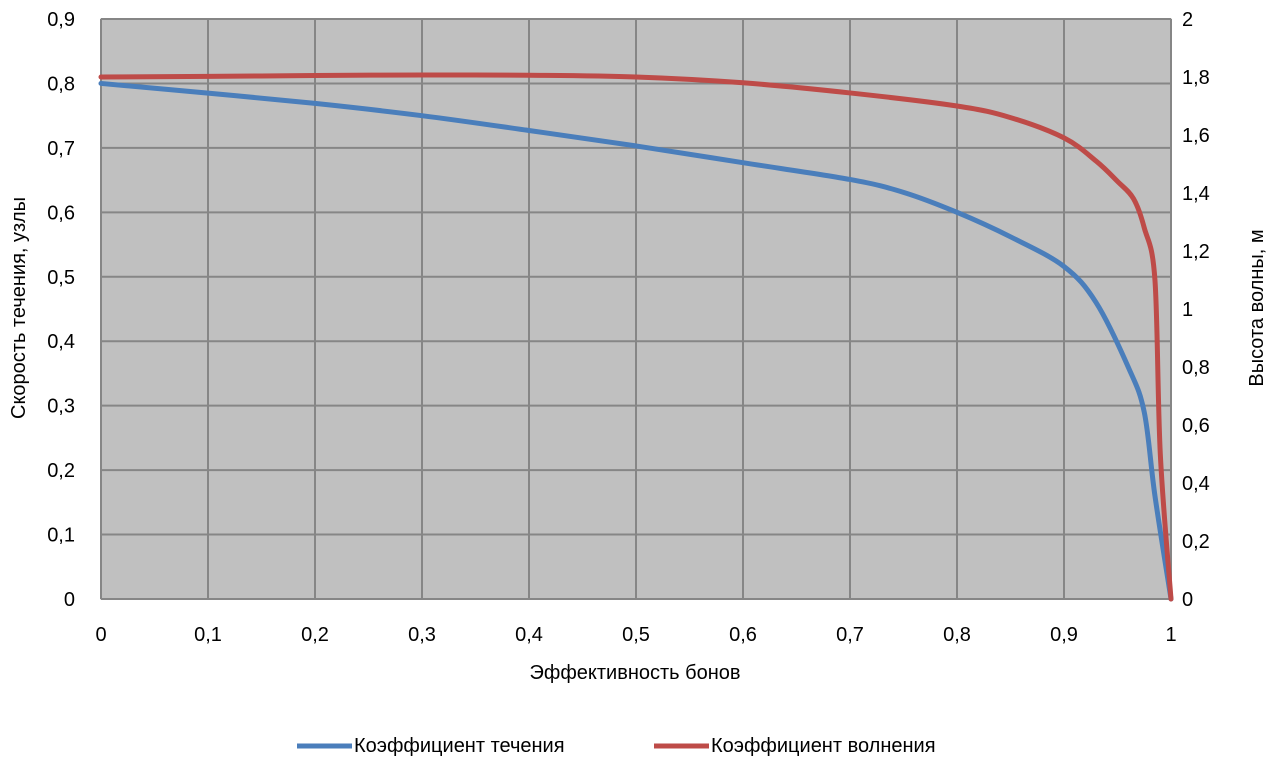 The image size is (1280, 765). I want to click on x-tick-label: 0,6, so click(743, 635).